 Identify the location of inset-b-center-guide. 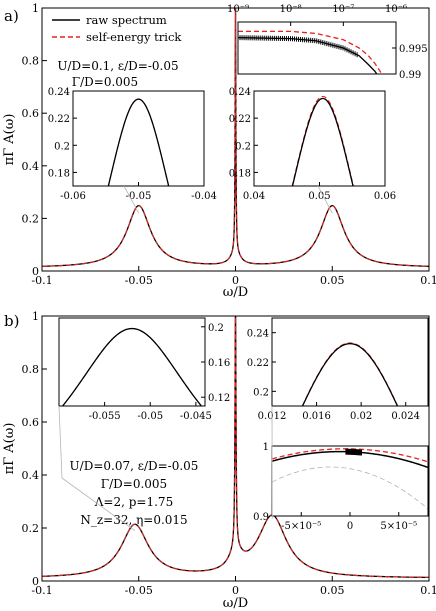
(350, 488).